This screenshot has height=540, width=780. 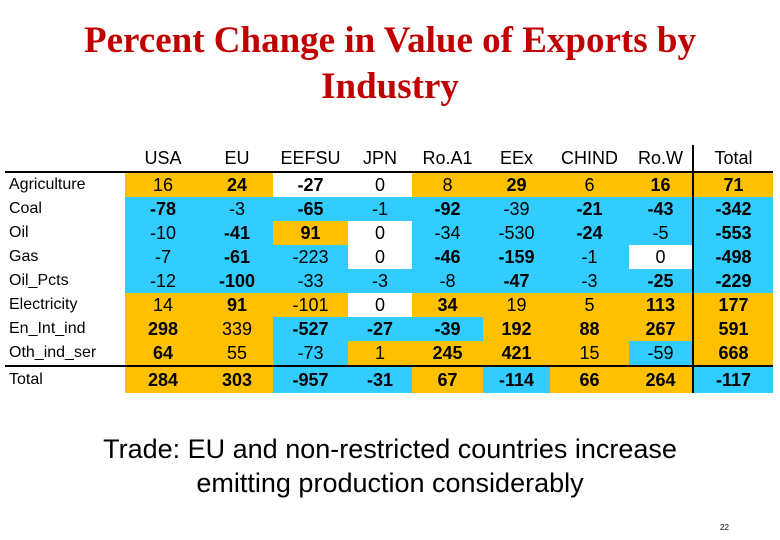 What do you see at coordinates (661, 209) in the screenshot?
I see `table-cell: -43` at bounding box center [661, 209].